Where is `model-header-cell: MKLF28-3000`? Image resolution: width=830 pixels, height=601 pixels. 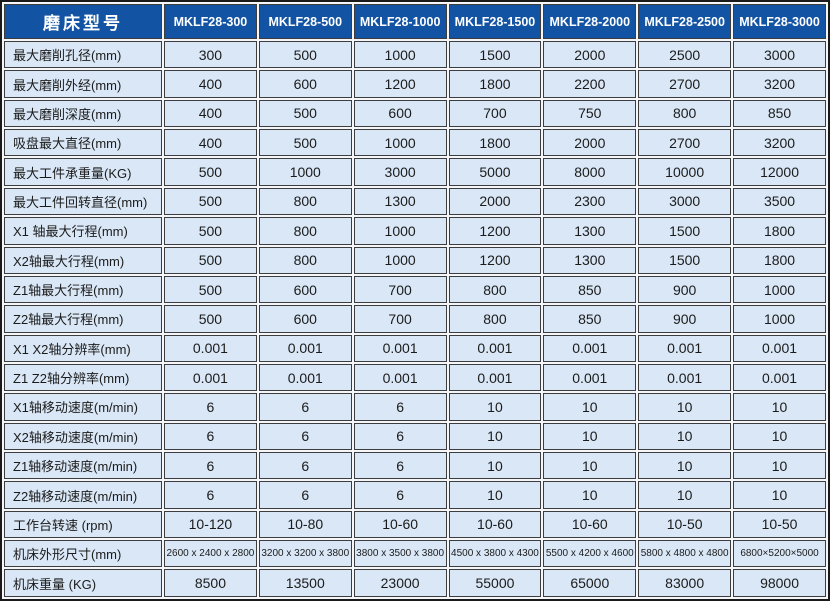
model-header-cell: MKLF28-3000 is located at coordinates (779, 21).